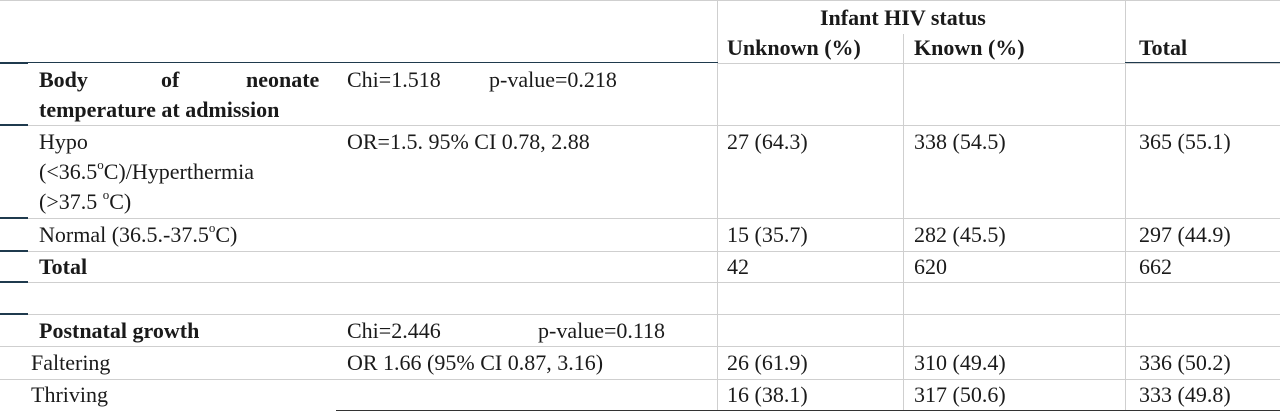 The width and height of the screenshot is (1280, 416). I want to click on row-label-part: C)/Hyperthermia, so click(179, 171).